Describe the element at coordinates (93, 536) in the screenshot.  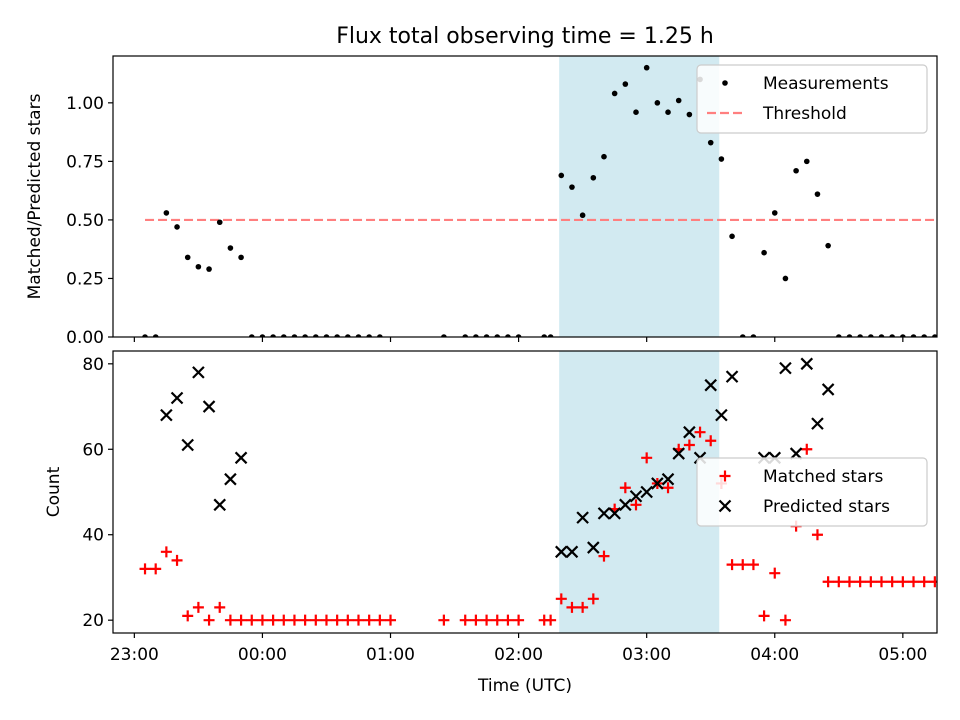
I see `bottom-ytick-label: 40` at that location.